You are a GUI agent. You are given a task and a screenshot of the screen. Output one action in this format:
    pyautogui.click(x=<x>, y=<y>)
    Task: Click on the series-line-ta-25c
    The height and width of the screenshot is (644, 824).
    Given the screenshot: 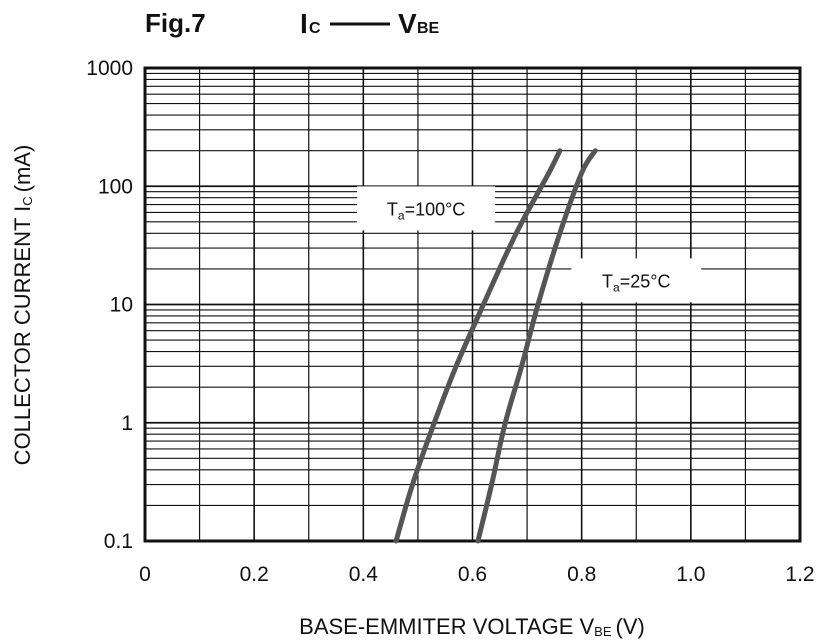 What is the action you would take?
    pyautogui.click(x=536, y=346)
    